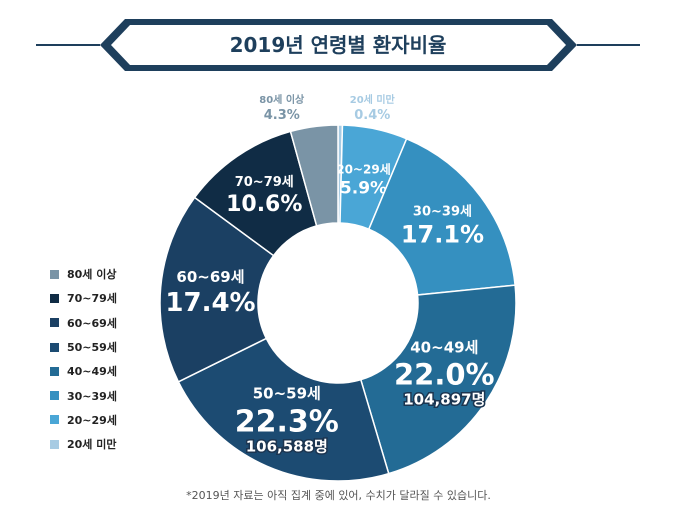  I want to click on slice-value: 10.6%, so click(264, 204).